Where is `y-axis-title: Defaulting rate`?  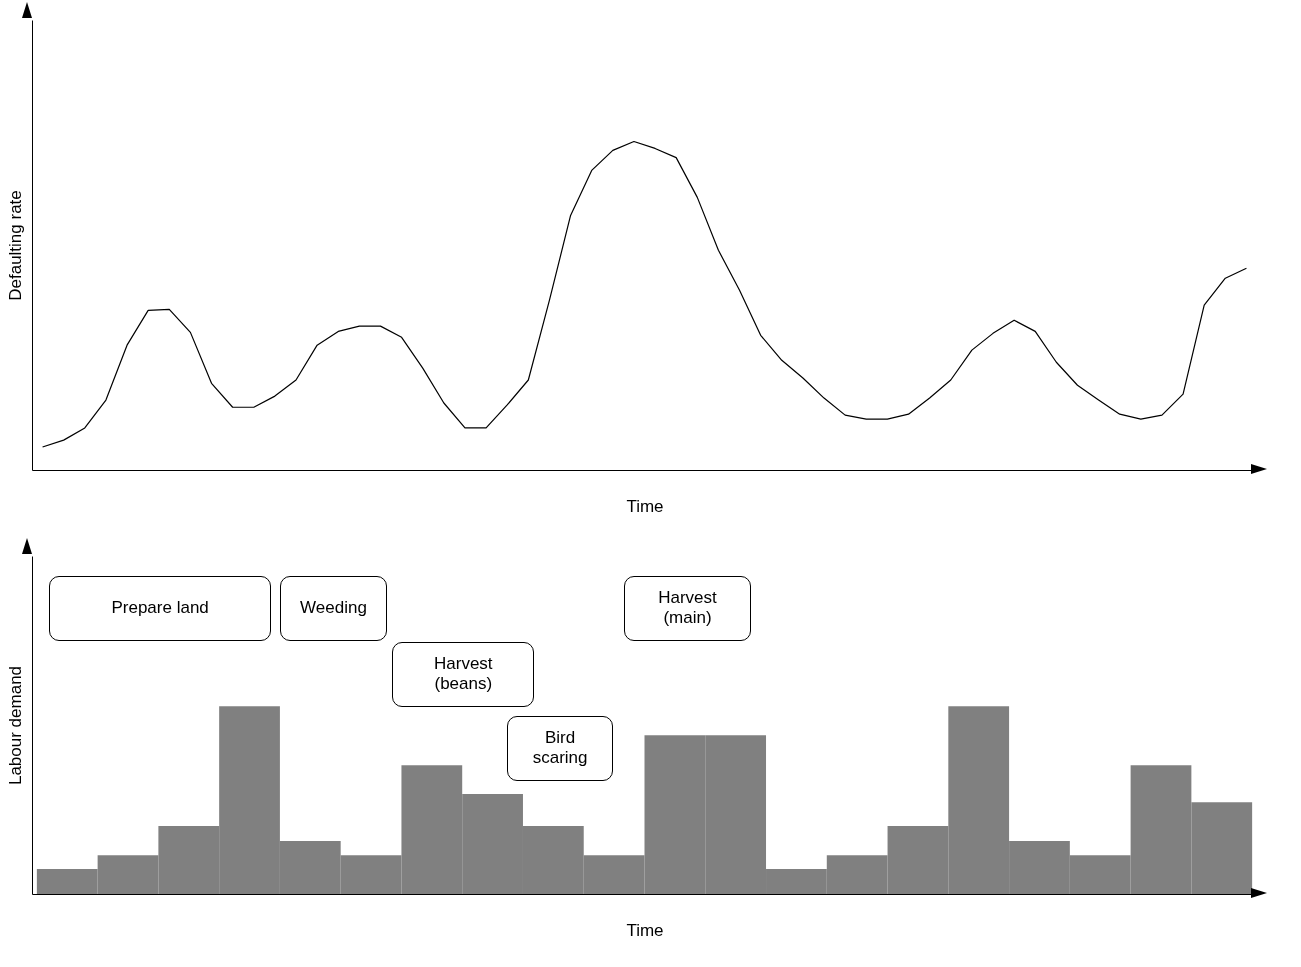 y-axis-title: Defaulting rate is located at coordinates (15, 245).